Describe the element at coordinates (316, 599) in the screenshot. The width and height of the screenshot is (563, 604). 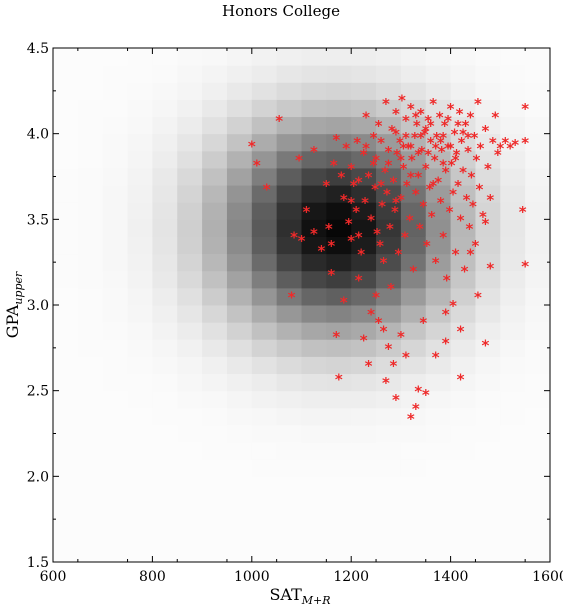
I see `x-axis-label-sub: M+R` at that location.